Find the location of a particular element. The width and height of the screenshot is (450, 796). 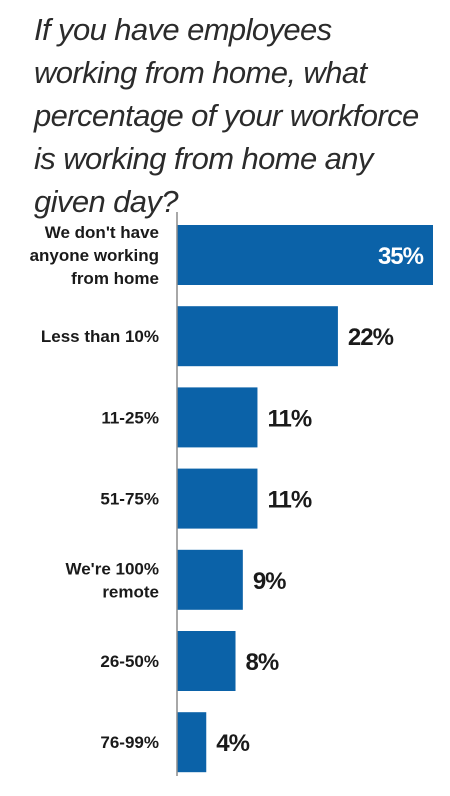

category-label-line: Less than 10% is located at coordinates (100, 336).